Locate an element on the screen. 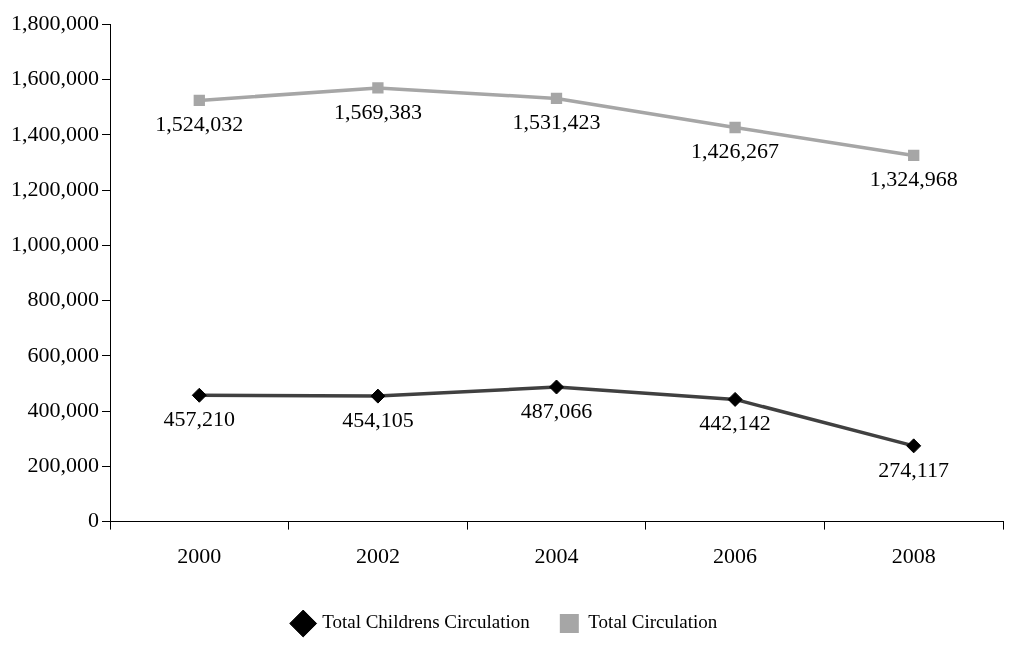 Image resolution: width=1031 pixels, height=651 pixels. y-tick-label: 0 is located at coordinates (93, 520).